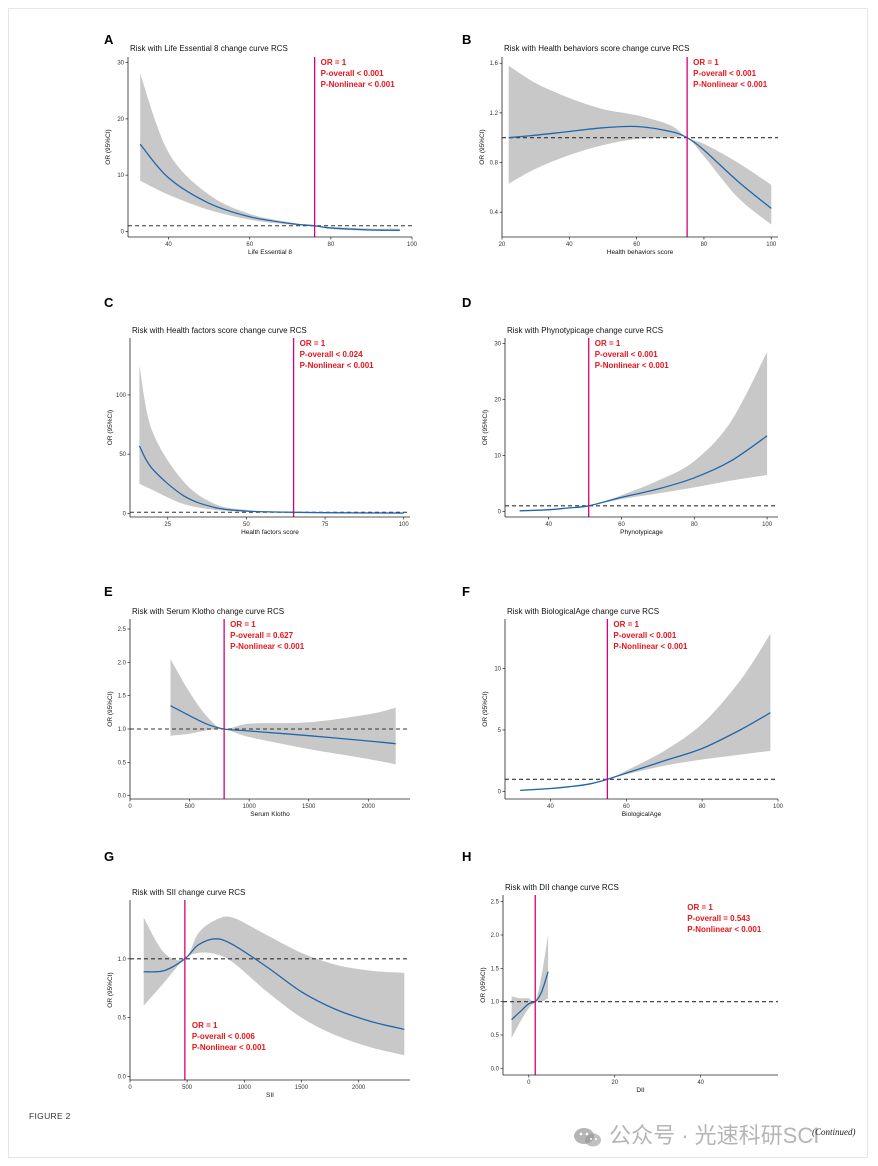 The height and width of the screenshot is (1166, 878). I want to click on rcs-curve-b, so click(640, 167).